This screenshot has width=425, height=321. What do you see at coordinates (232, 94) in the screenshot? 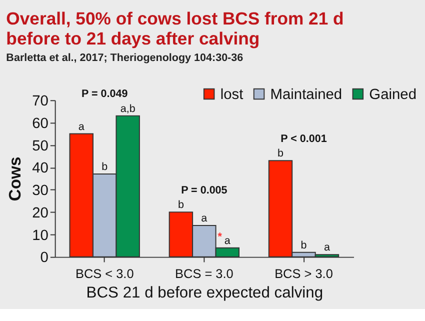
I see `legend-label: lost` at bounding box center [232, 94].